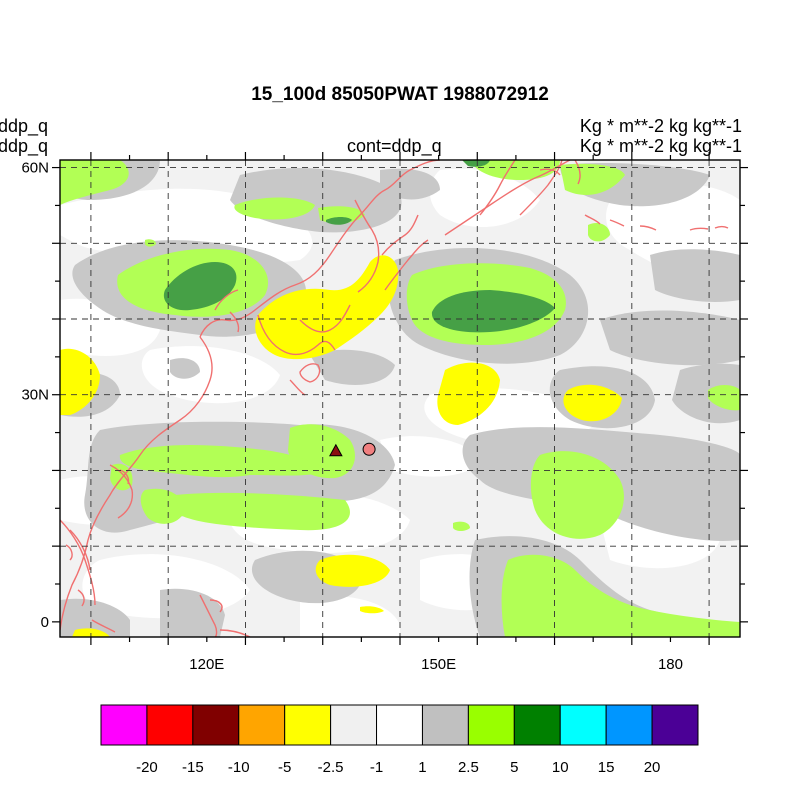  Describe the element at coordinates (331, 767) in the screenshot. I see `colorbar-label: -2.5` at that location.